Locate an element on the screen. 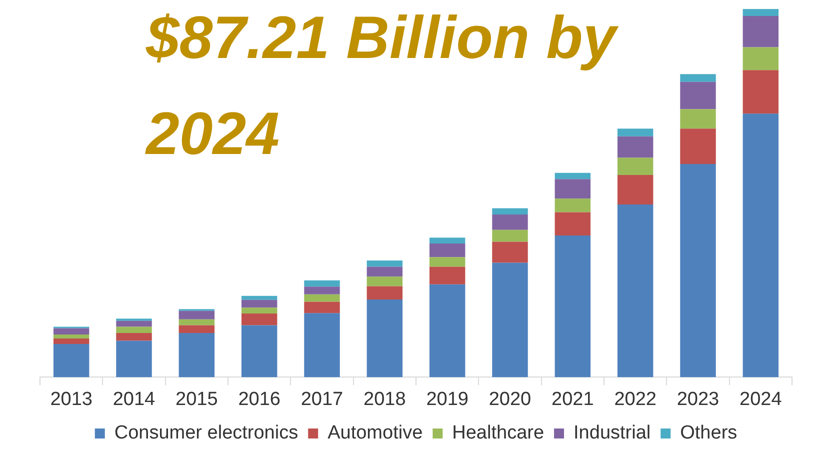 The height and width of the screenshot is (453, 817). x-tick-label: 2014 is located at coordinates (134, 399).